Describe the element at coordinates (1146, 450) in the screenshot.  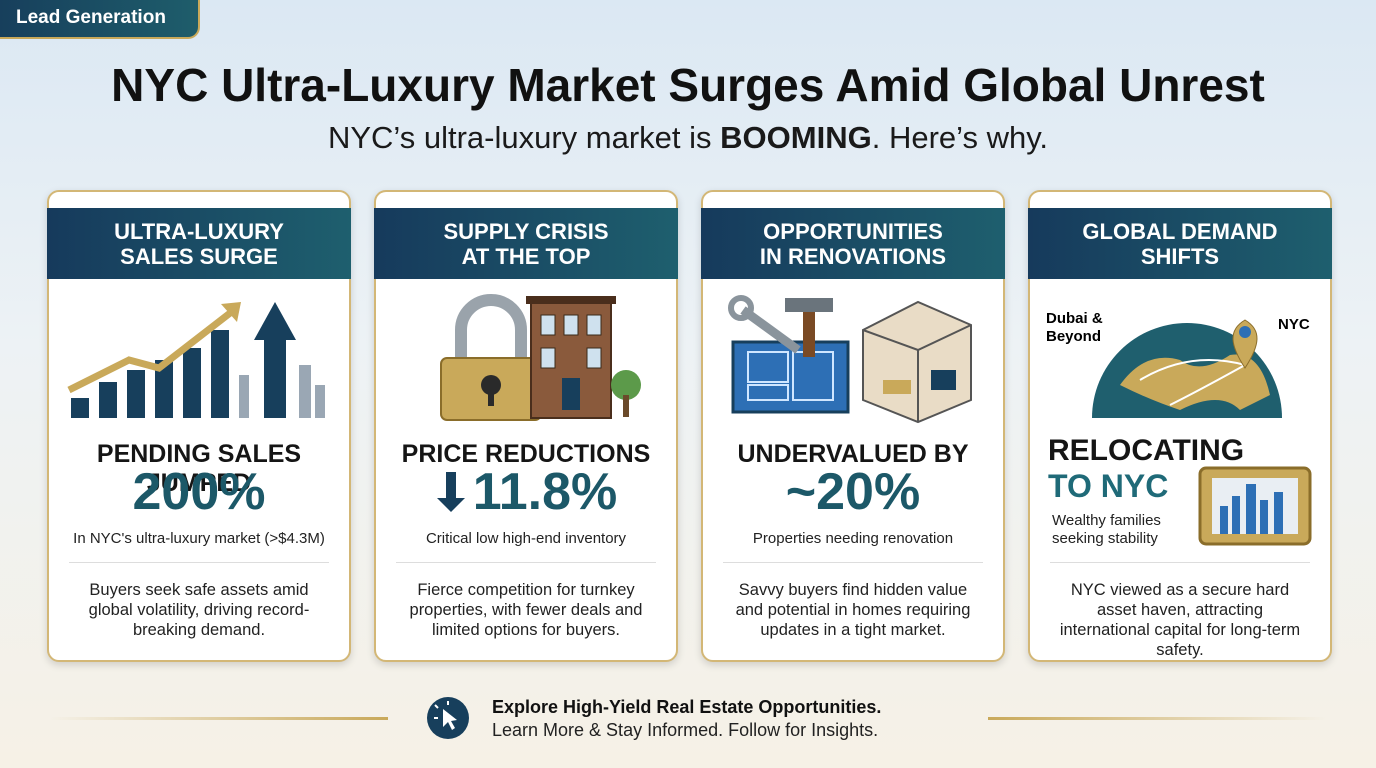
I see `stat-label: RELOCATING` at that location.